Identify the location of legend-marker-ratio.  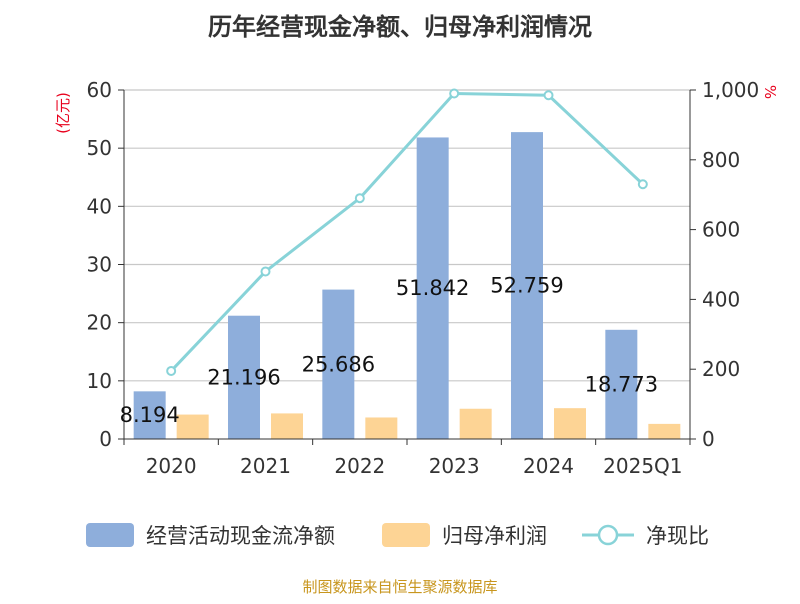
(608, 535).